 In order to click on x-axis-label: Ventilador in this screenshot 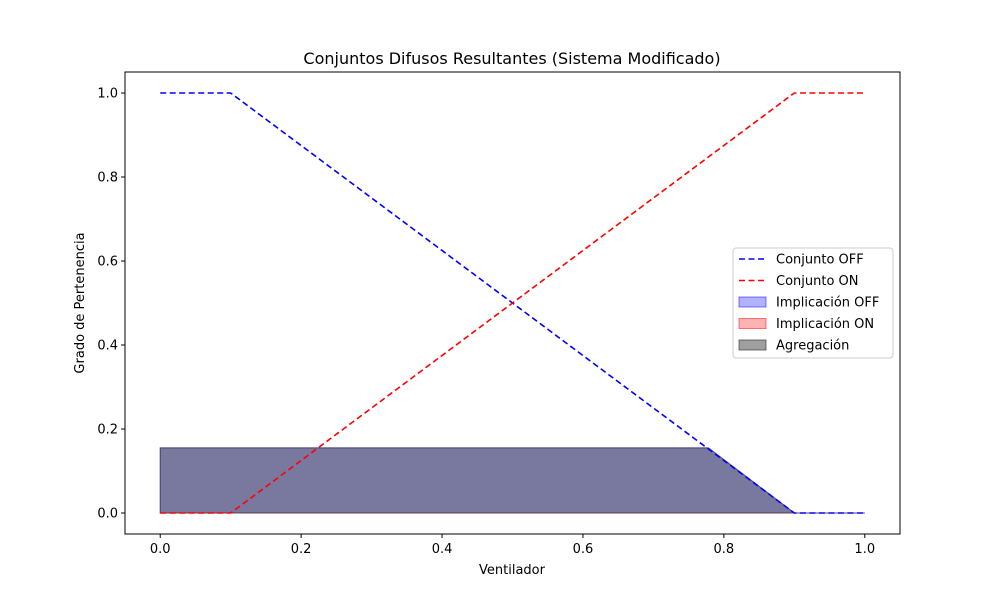, I will do `click(512, 570)`.